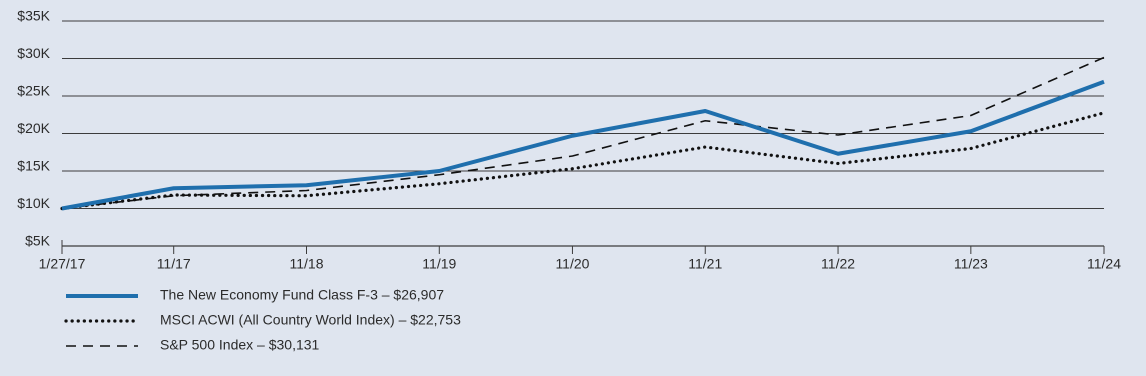 The width and height of the screenshot is (1146, 376). I want to click on x-tick-label: 1/27/17, so click(62, 264).